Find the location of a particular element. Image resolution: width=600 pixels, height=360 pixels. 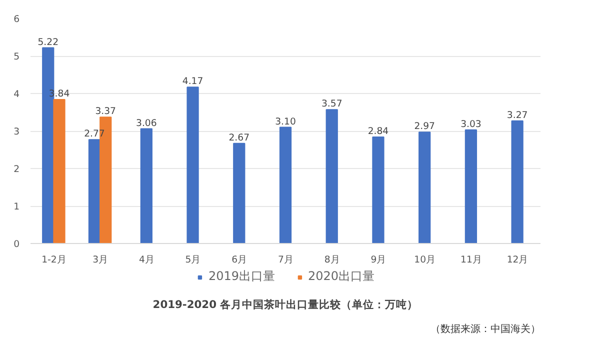

x-tick-label: 9月 is located at coordinates (378, 260).